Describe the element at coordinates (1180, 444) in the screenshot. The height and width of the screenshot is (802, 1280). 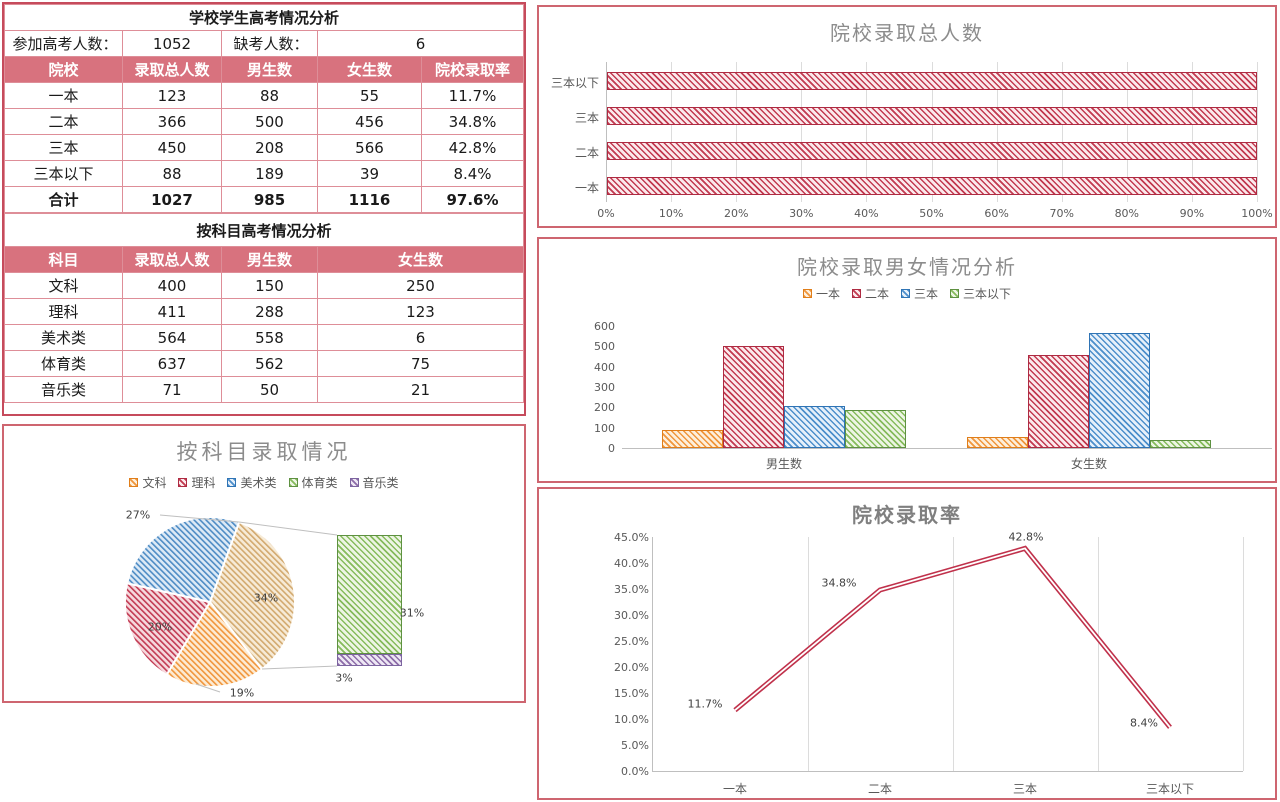
I see `bar-三本以下-女生数` at that location.